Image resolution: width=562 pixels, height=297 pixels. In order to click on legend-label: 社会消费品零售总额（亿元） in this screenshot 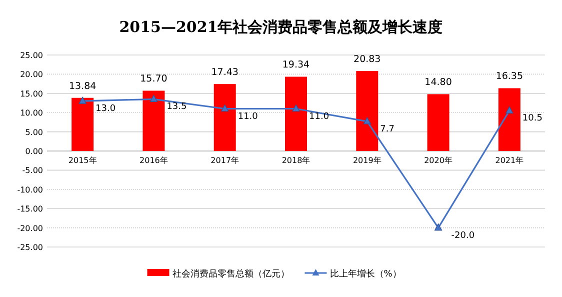, I will do `click(231, 274)`.